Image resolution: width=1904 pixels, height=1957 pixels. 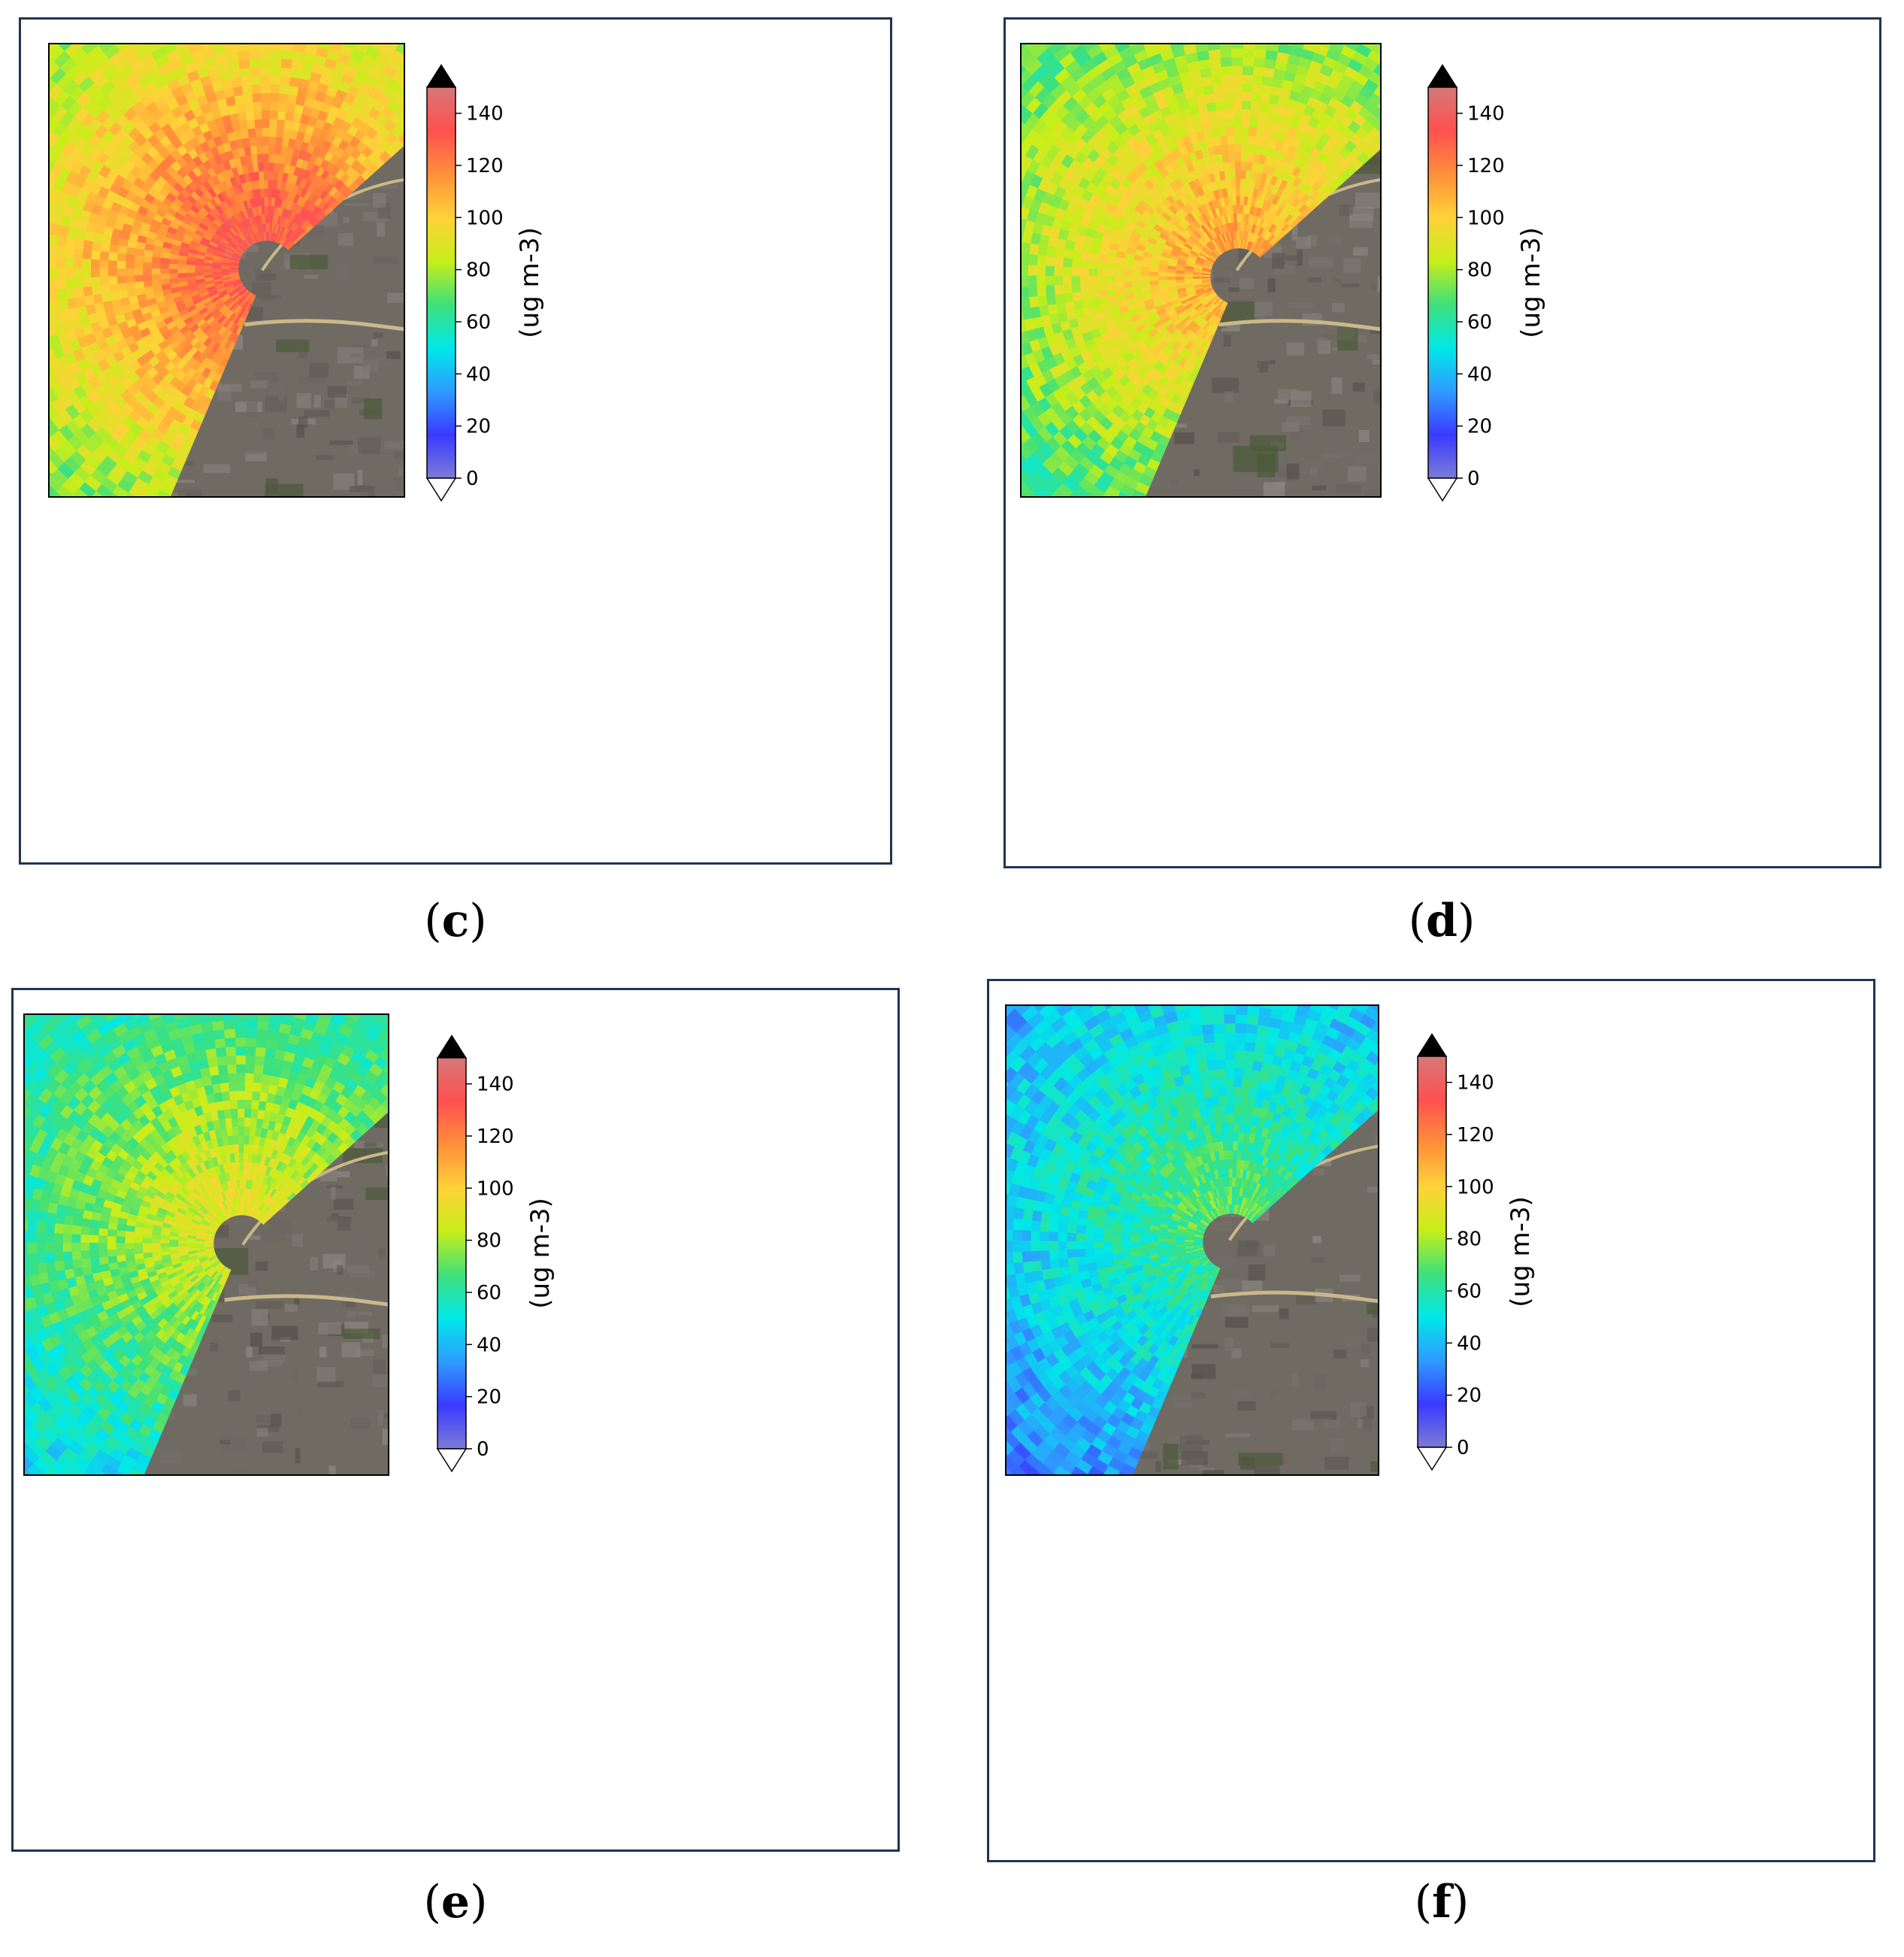 I want to click on map-f: 0 20 40 60 80 100 120 140 (ug m-3), so click(x=1270, y=1240).